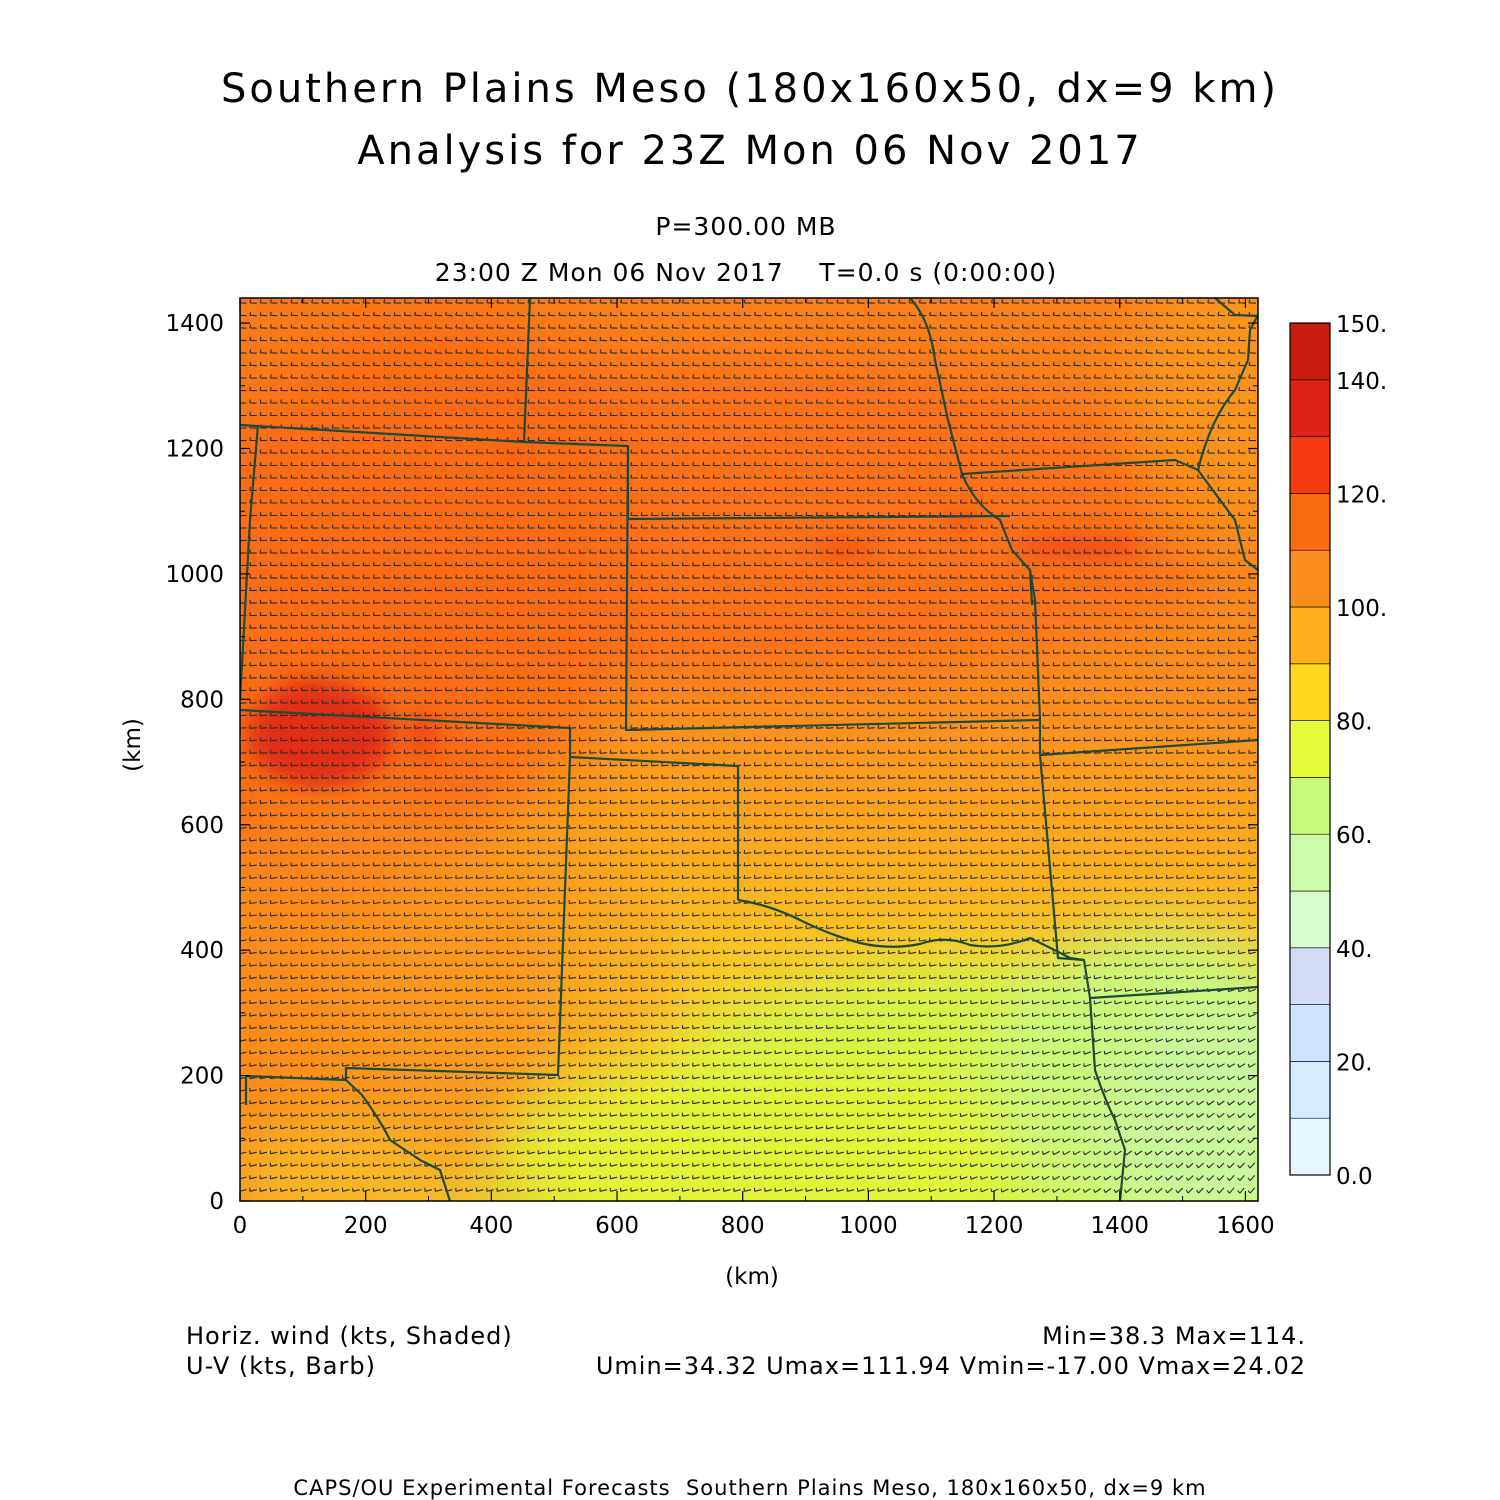 The height and width of the screenshot is (1500, 1500). I want to click on y-tick-label: 400, so click(202, 951).